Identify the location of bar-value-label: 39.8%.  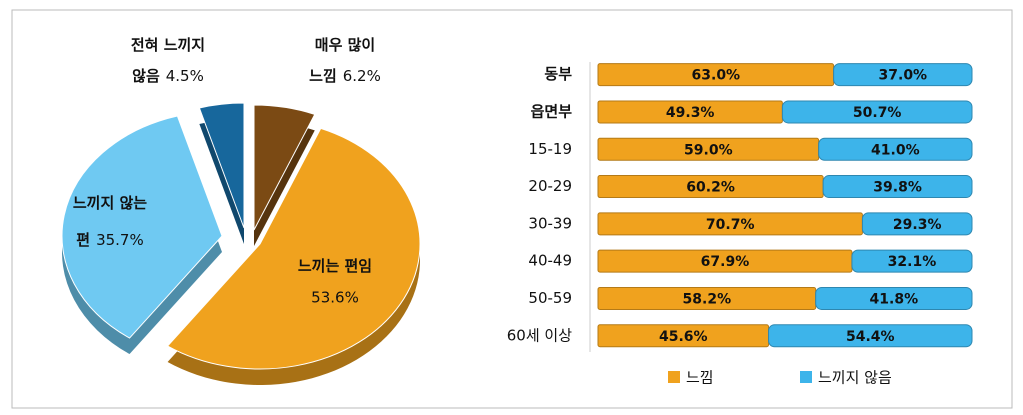
(897, 188).